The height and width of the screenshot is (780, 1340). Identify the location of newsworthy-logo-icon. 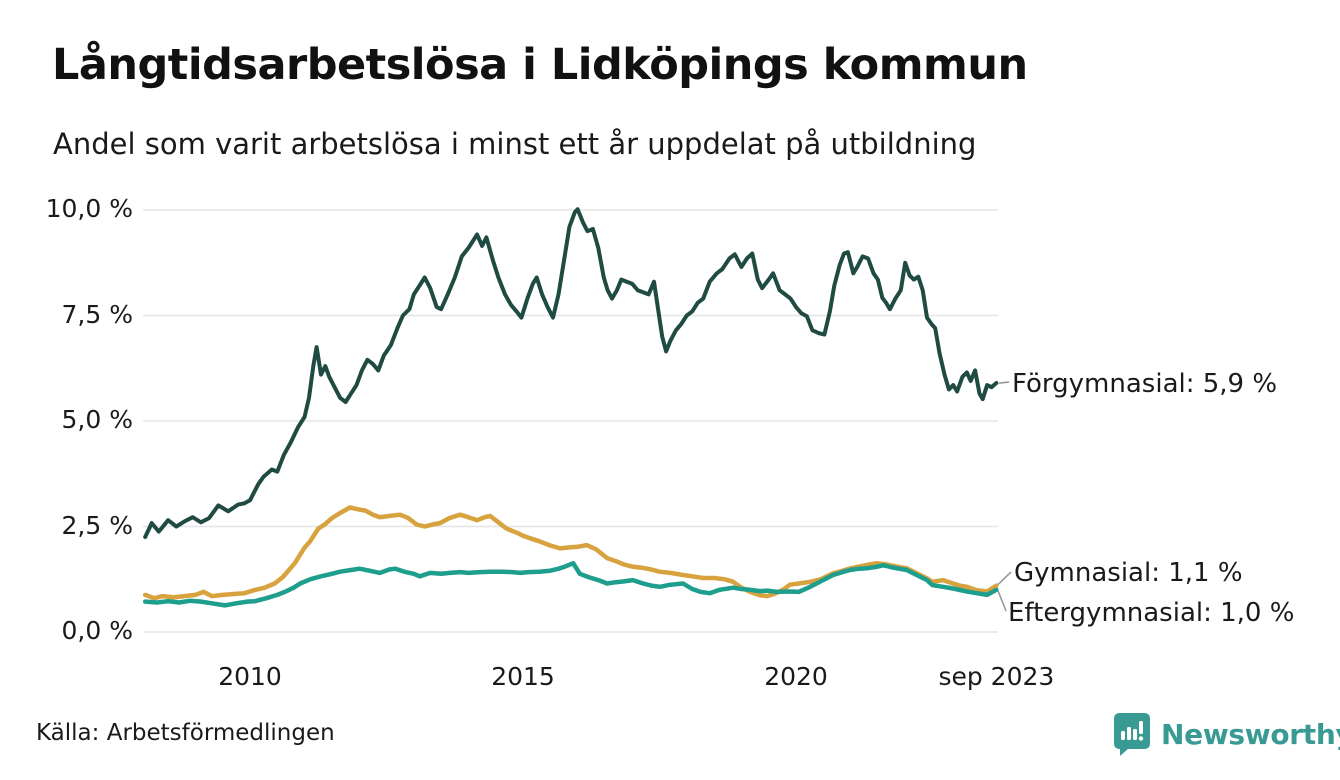
(1132, 734).